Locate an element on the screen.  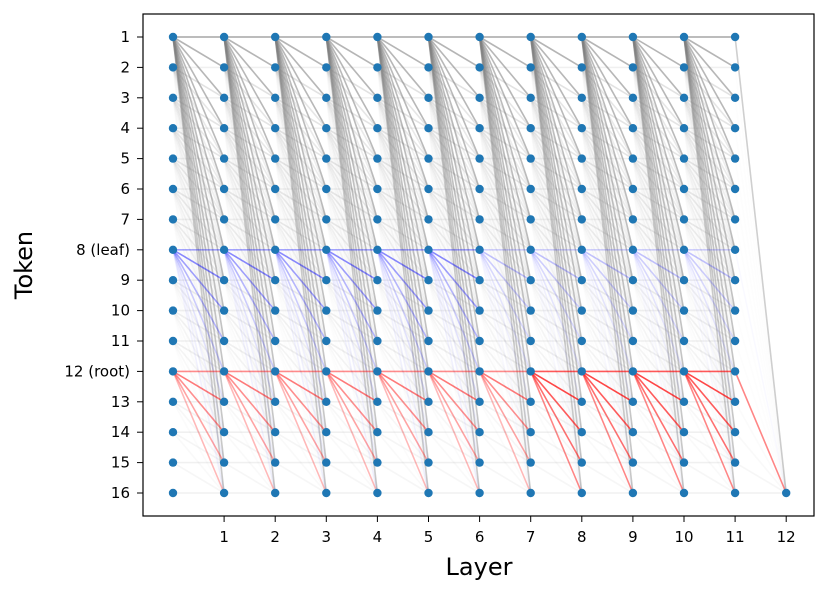
y-tick-label: 1 is located at coordinates (125, 37).